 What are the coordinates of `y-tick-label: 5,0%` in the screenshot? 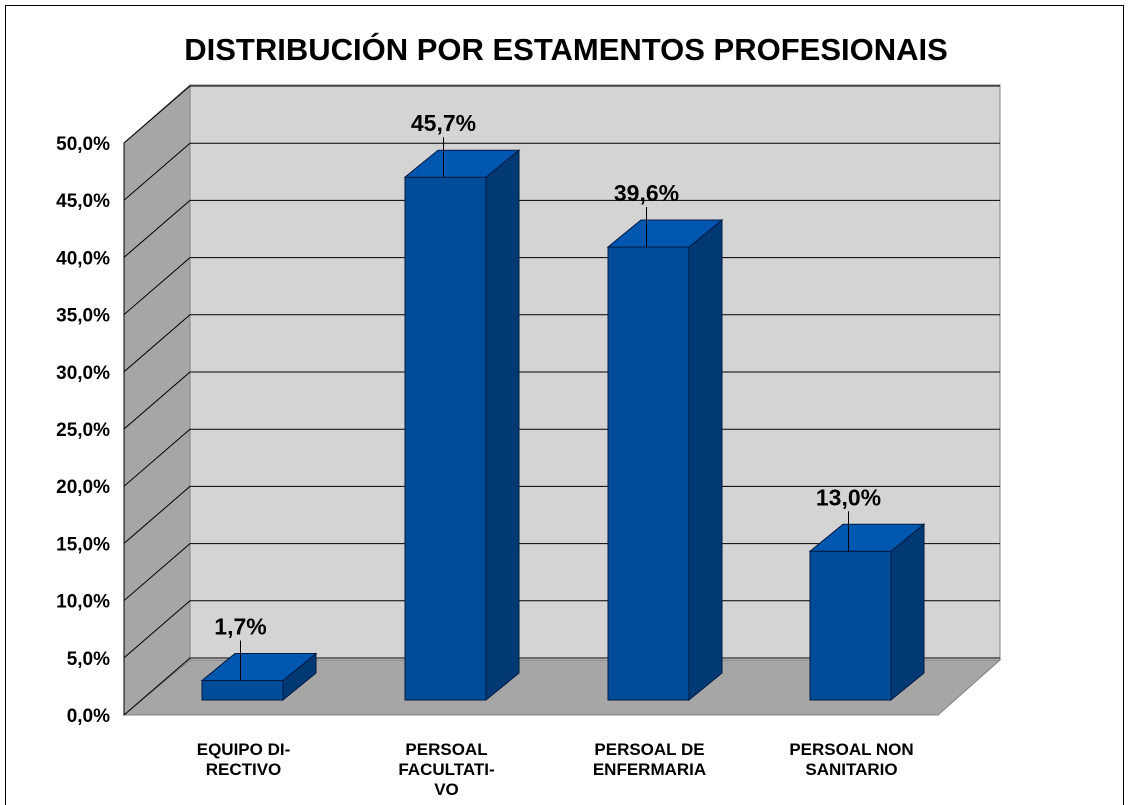 It's located at (88, 659).